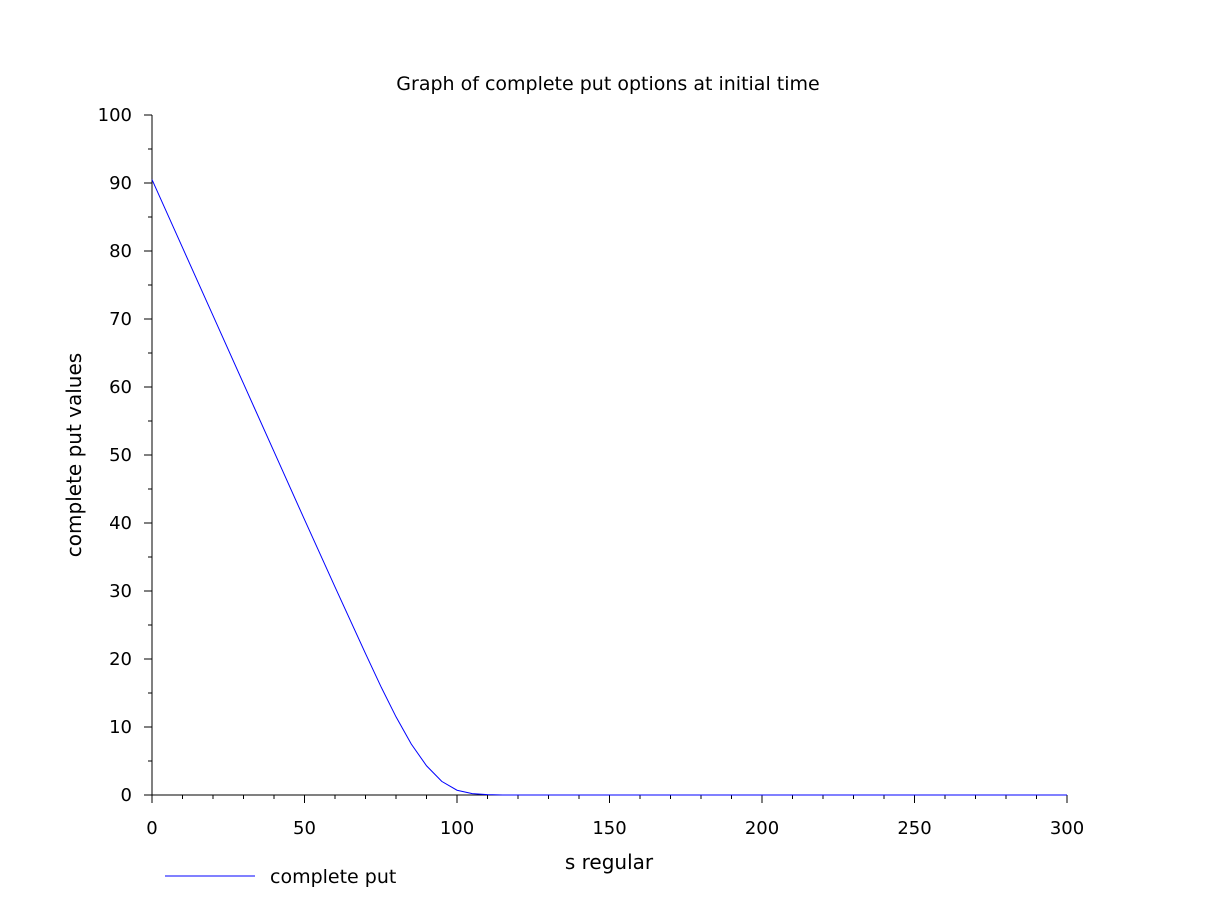 This screenshot has height=920, width=1220. I want to click on y-tick-label: 60, so click(120, 387).